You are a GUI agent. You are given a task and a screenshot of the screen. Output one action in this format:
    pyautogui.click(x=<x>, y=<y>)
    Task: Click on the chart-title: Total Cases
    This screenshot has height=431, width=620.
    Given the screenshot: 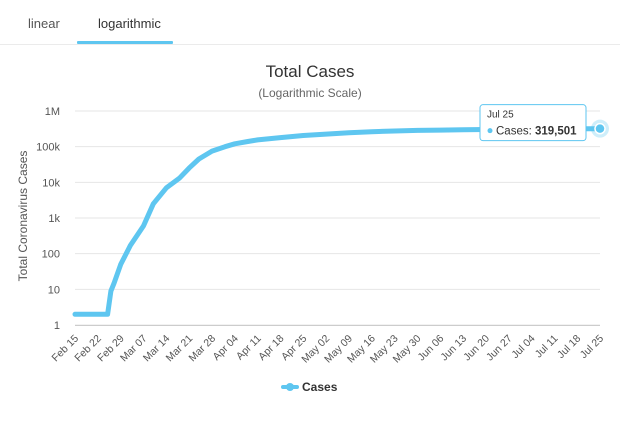 What is the action you would take?
    pyautogui.click(x=310, y=71)
    